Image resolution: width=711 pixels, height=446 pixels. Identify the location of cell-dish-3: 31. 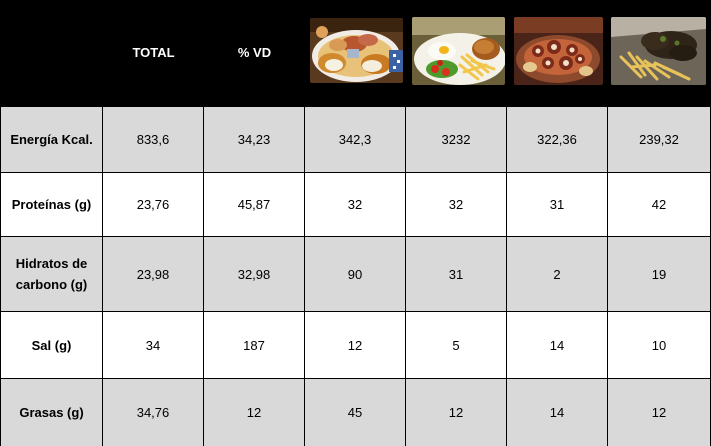
(557, 204).